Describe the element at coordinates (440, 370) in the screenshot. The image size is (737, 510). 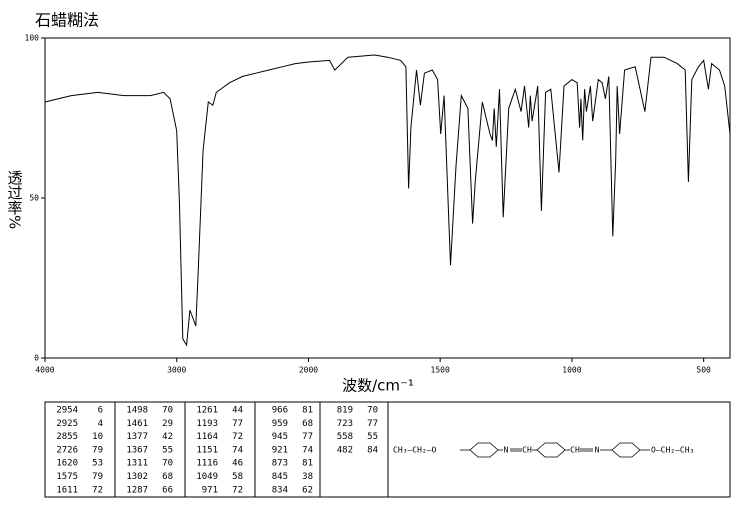
I see `x-tick-label: 1500` at that location.